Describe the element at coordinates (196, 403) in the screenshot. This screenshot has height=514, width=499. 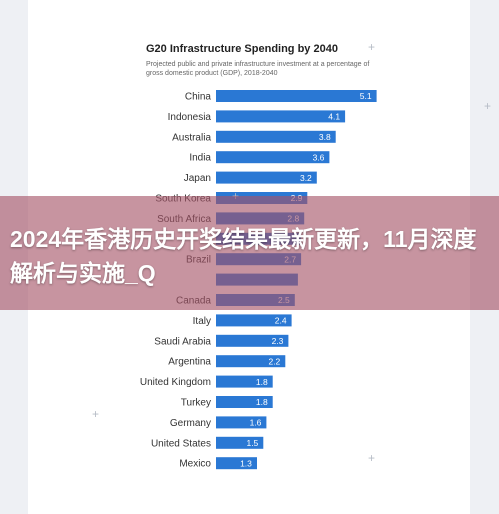
I see `category-label: Turkey` at that location.